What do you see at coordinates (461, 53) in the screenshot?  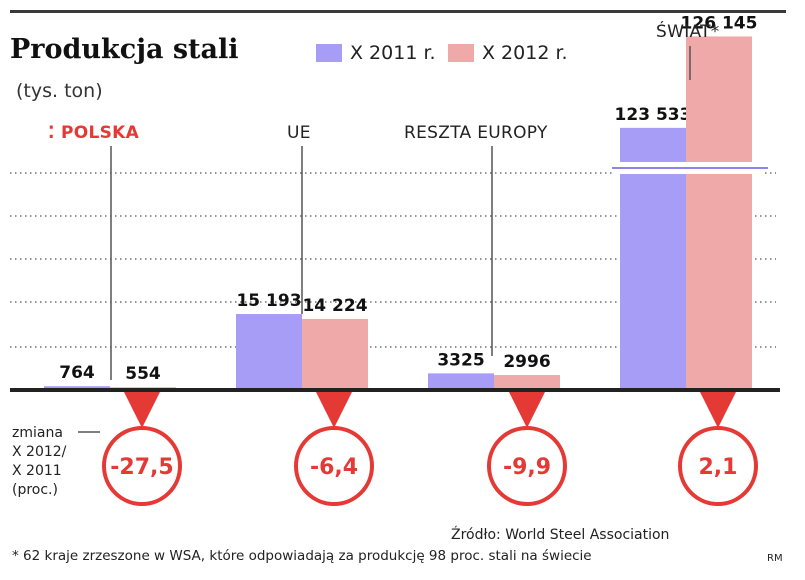 I see `legend-swatch-2012` at bounding box center [461, 53].